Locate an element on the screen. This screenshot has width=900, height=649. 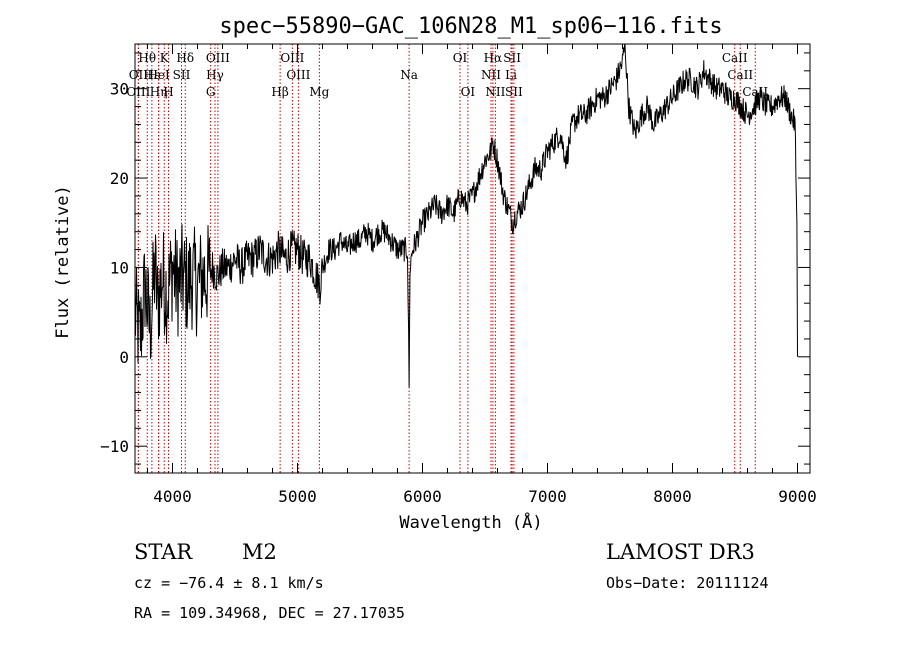
x-tick-label: 6000 is located at coordinates (422, 496).